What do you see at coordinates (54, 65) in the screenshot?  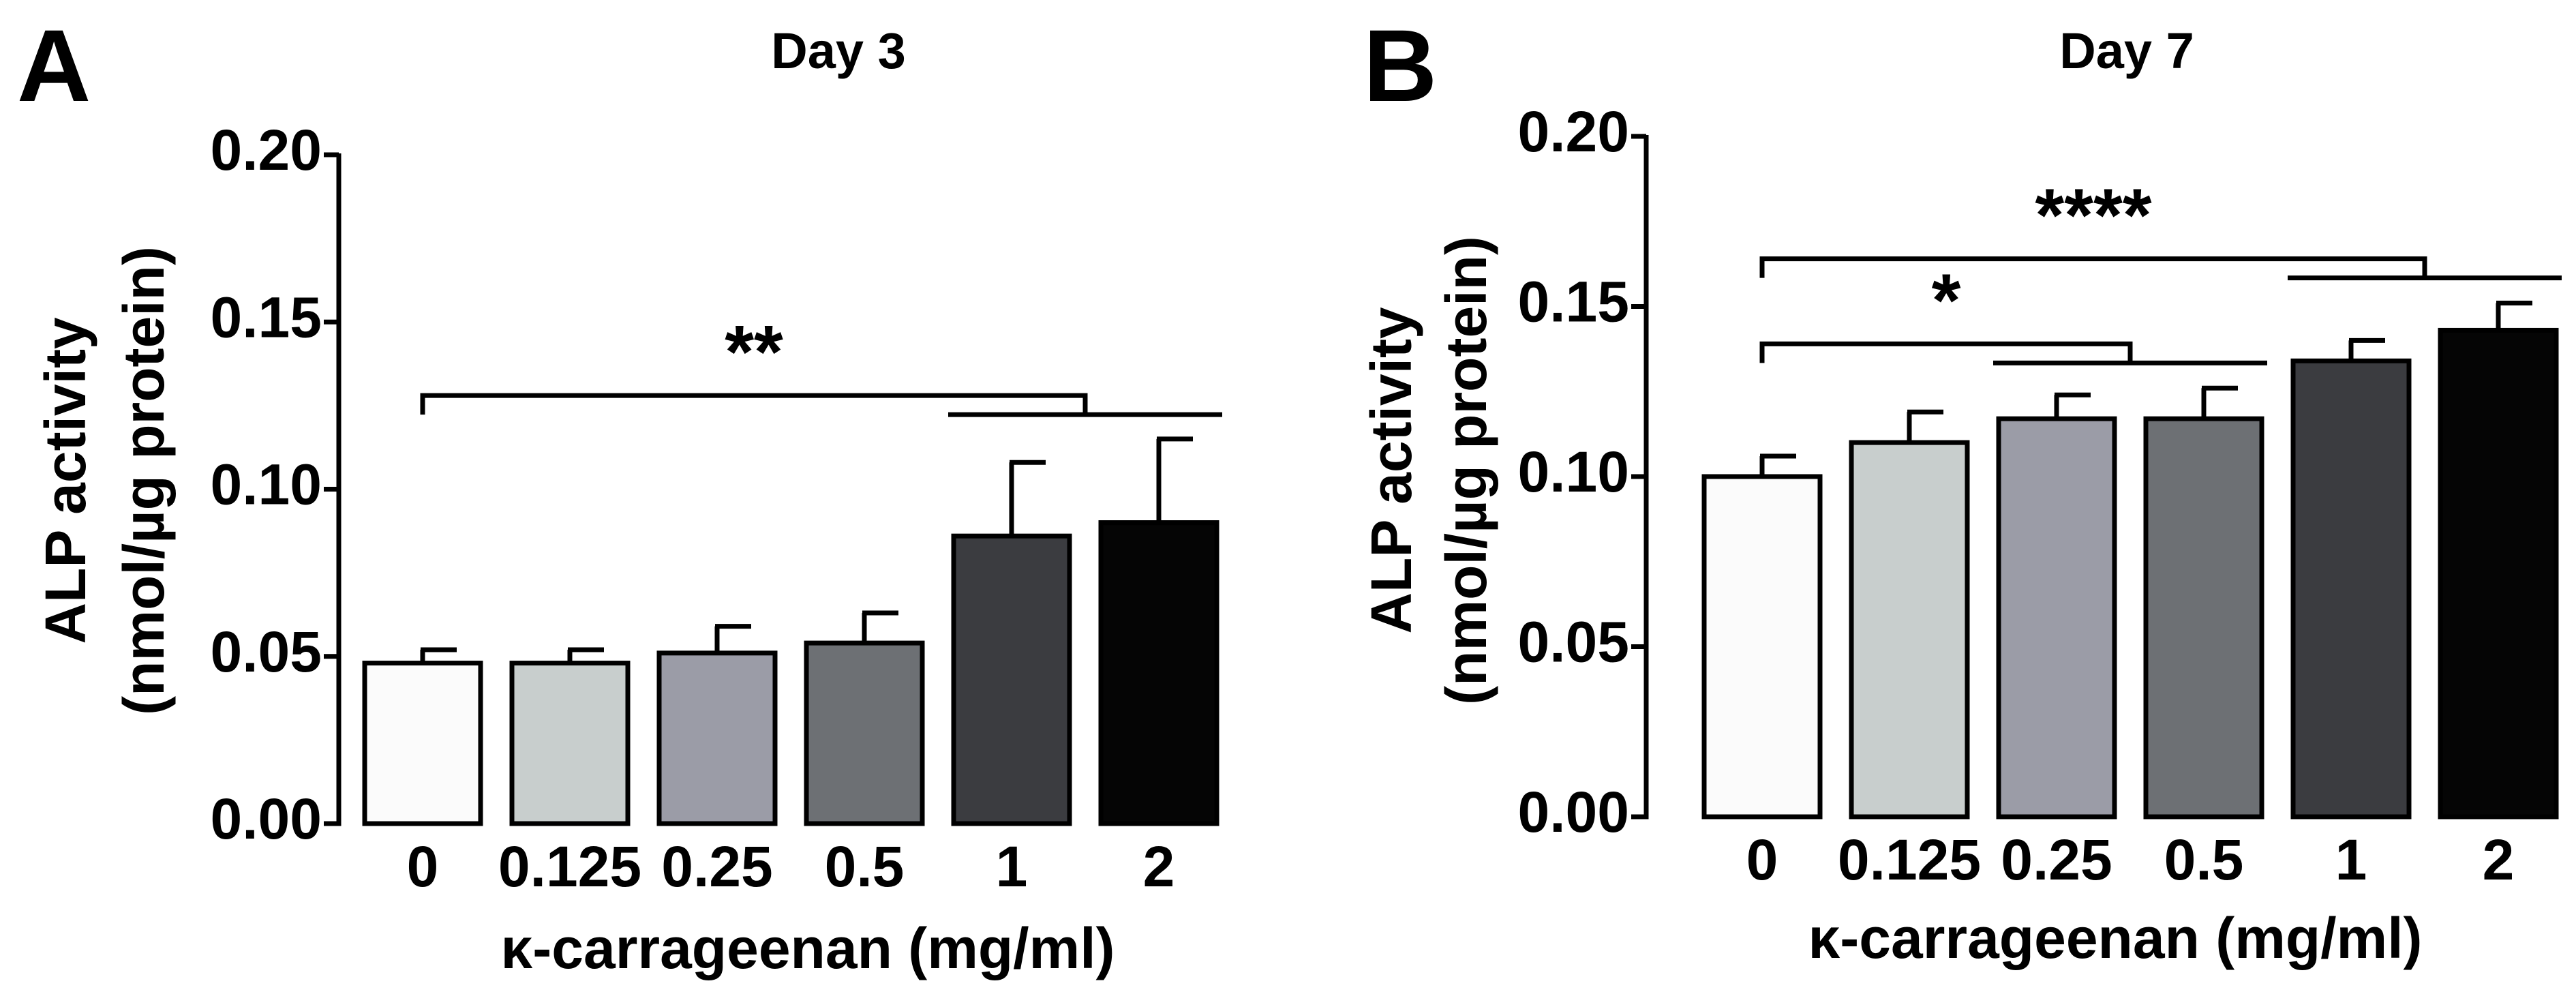 I see `panel-letter: A` at bounding box center [54, 65].